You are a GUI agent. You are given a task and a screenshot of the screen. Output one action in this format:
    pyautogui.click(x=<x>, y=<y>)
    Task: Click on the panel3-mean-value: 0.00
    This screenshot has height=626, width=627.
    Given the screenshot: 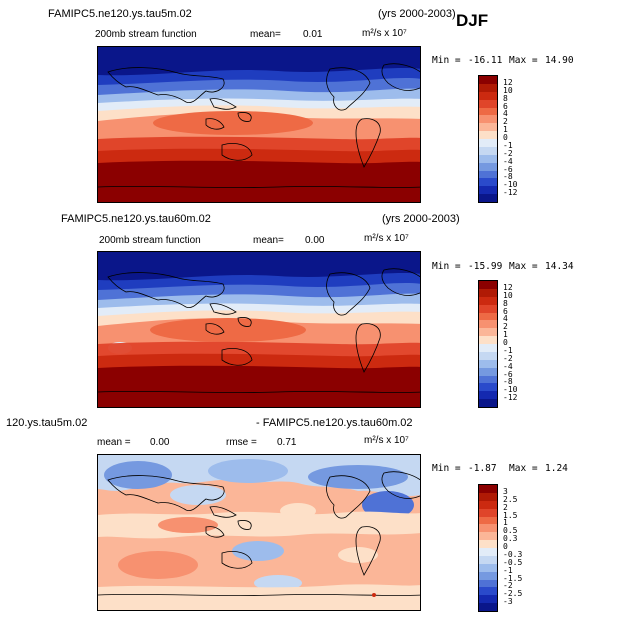 What is the action you would take?
    pyautogui.click(x=160, y=442)
    